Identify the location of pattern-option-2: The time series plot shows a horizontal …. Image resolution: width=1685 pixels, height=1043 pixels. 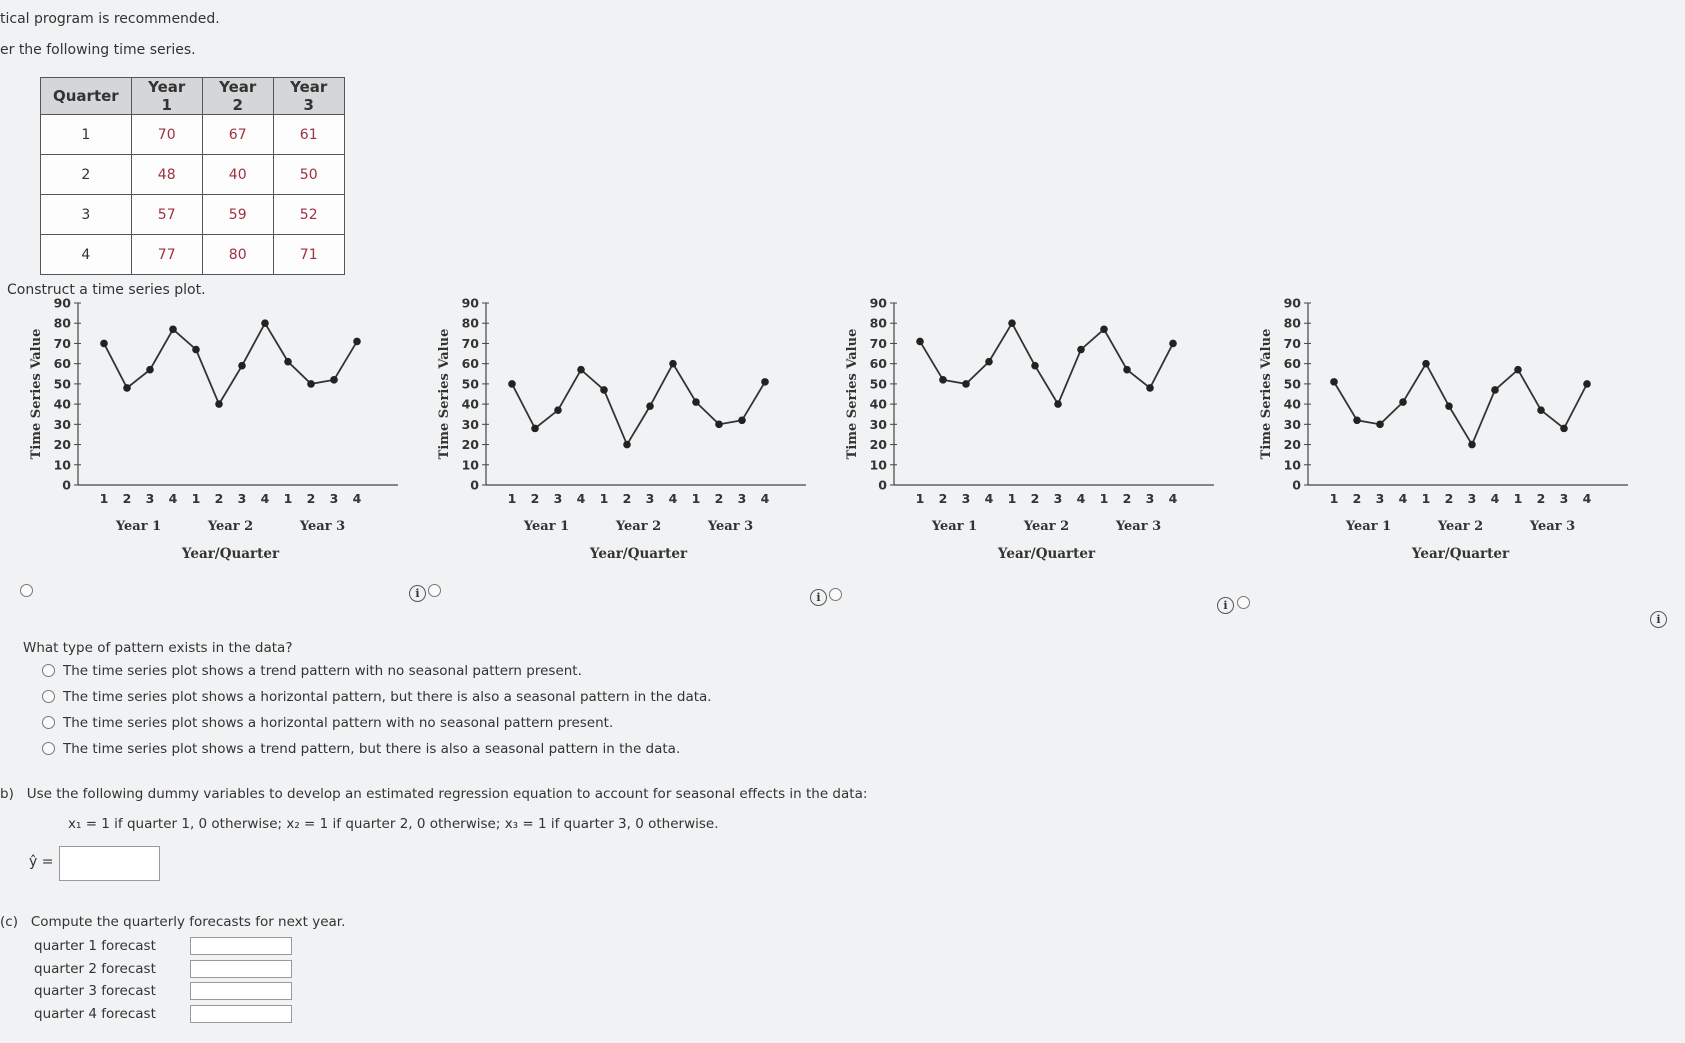
(377, 697).